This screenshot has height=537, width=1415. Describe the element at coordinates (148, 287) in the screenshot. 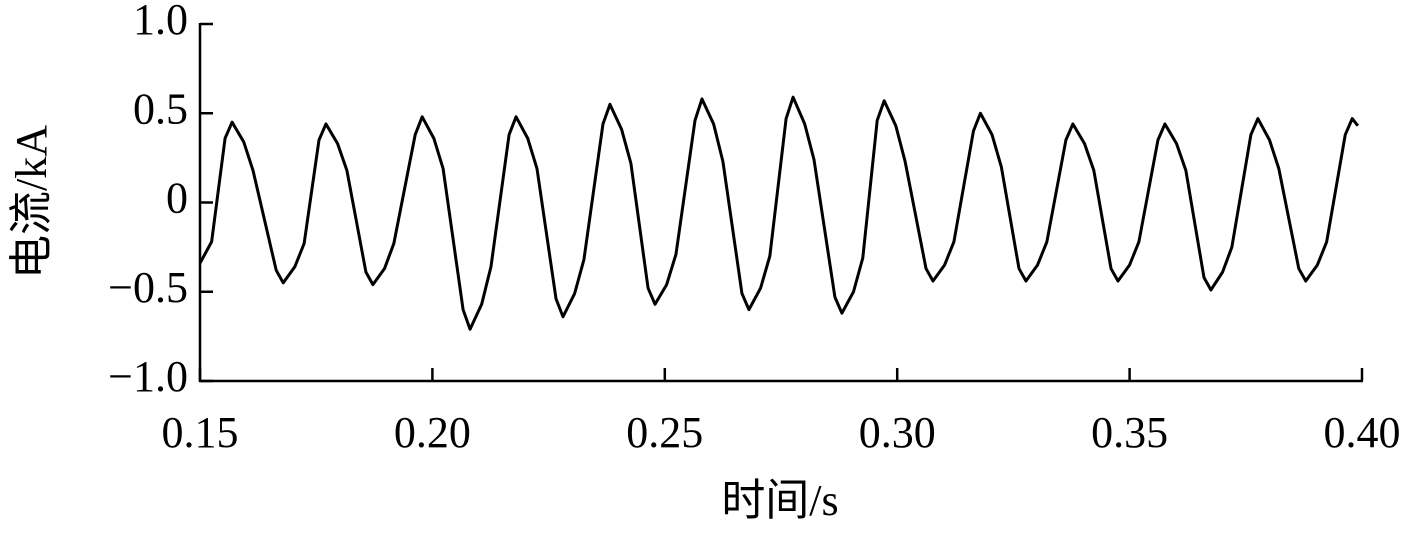

I see `y-tick-label: −0.5` at that location.